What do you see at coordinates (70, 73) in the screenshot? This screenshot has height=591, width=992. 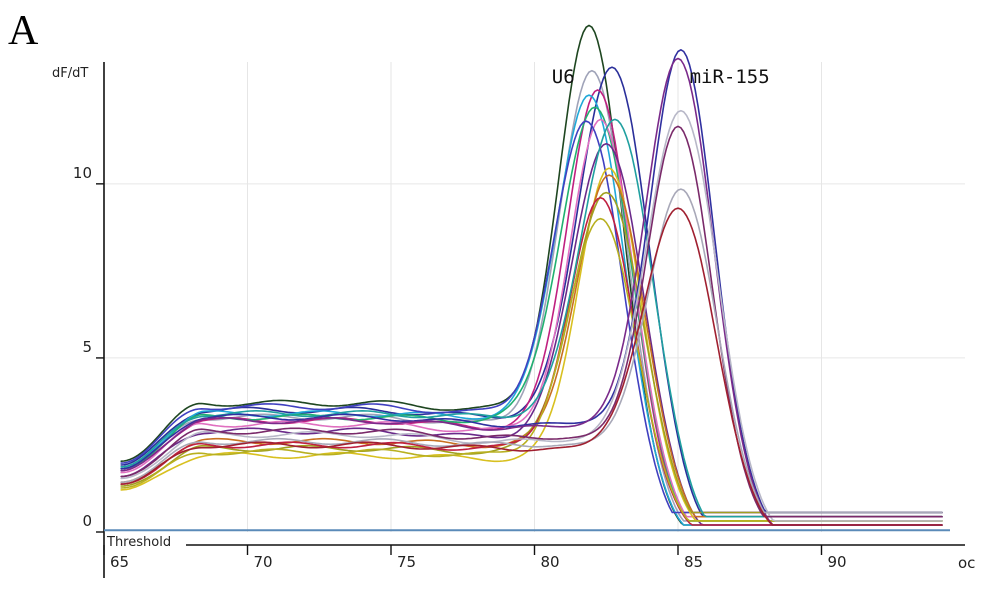 I see `y-axis-label: dF/dT` at bounding box center [70, 73].